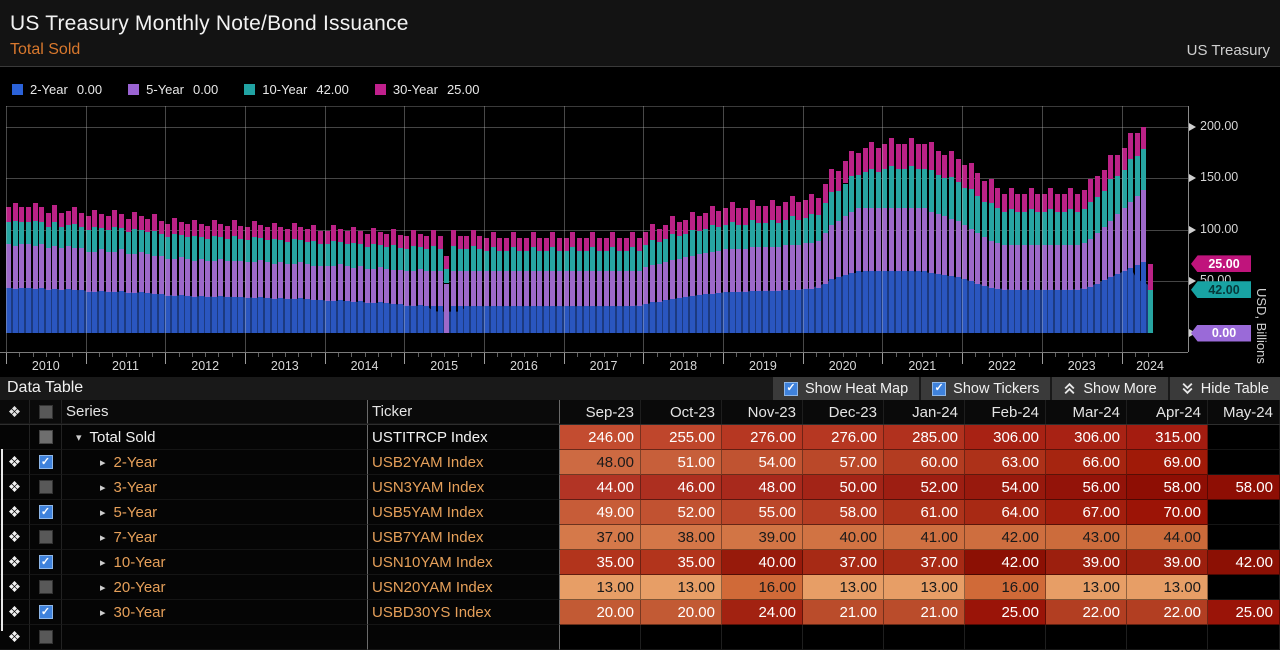 This screenshot has width=1280, height=650. What do you see at coordinates (215, 437) in the screenshot?
I see `series-name-cell: ▾ Total Sold` at bounding box center [215, 437].